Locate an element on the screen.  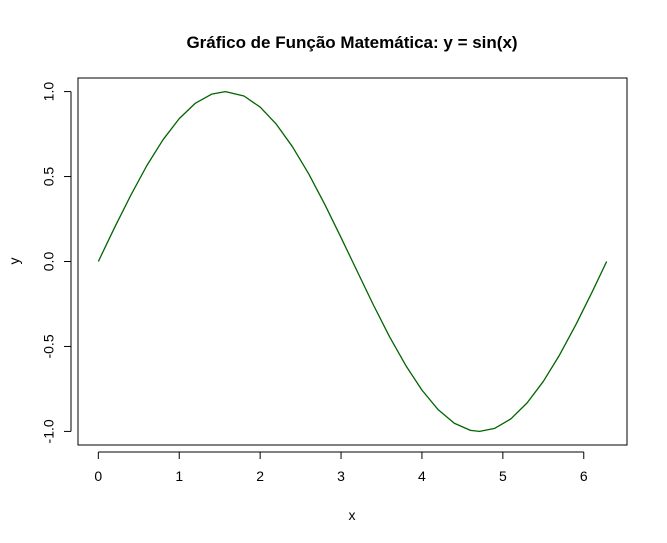
y-axis: -1.0 -0.5 0.0 0.5 1.0 is located at coordinates (56, 262).